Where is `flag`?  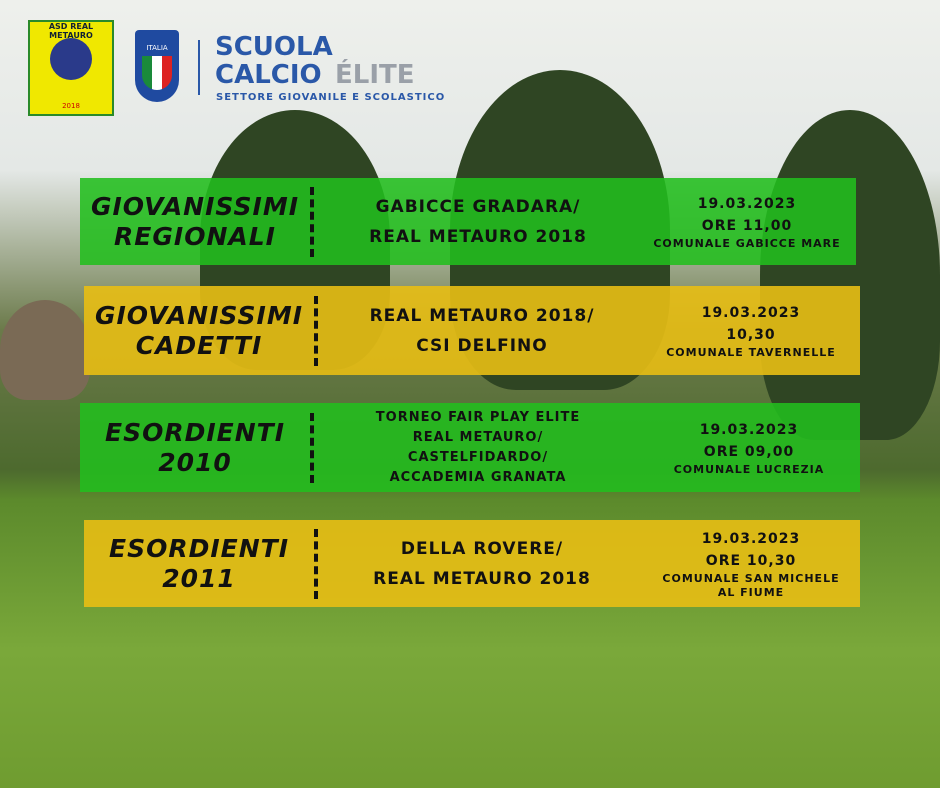
flag is located at coordinates (157, 73).